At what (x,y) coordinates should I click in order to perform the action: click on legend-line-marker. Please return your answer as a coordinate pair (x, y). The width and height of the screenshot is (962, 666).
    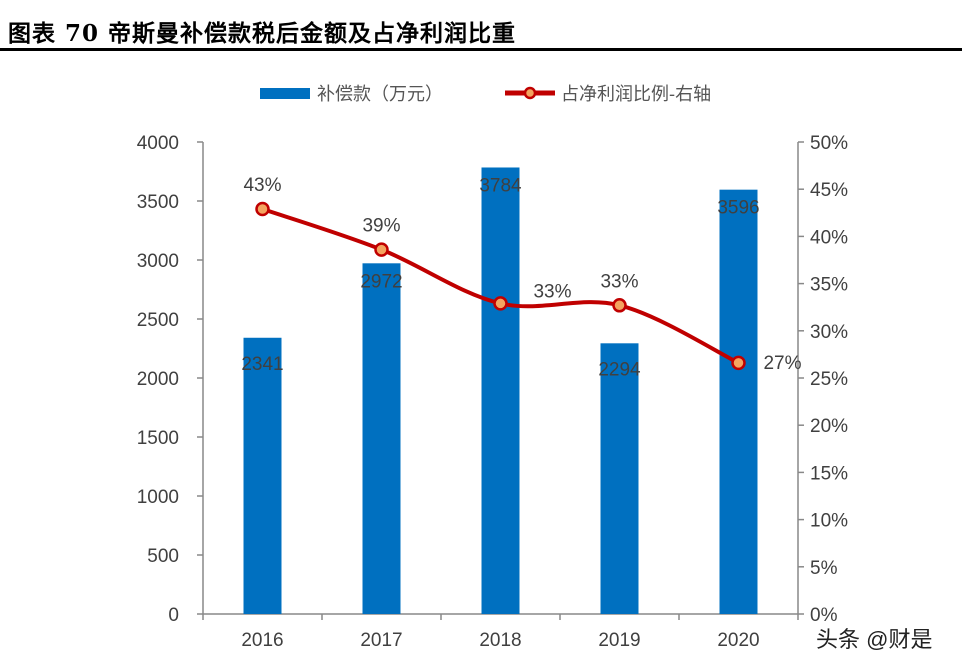
    Looking at the image, I should click on (530, 93).